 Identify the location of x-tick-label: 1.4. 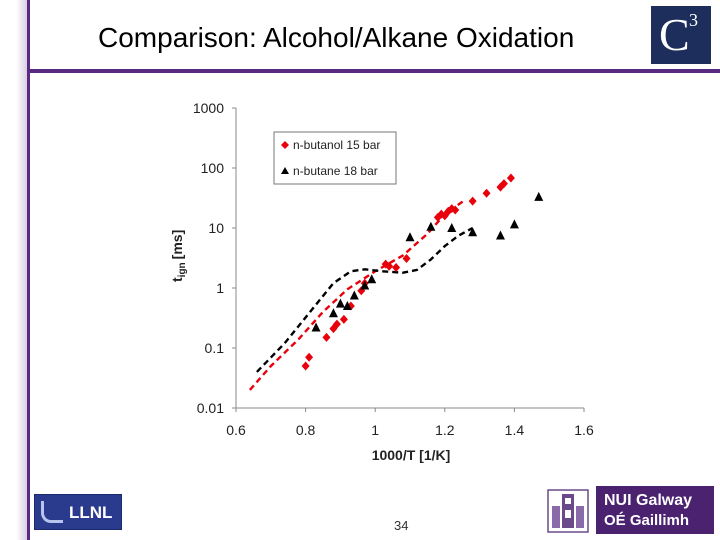
(515, 430).